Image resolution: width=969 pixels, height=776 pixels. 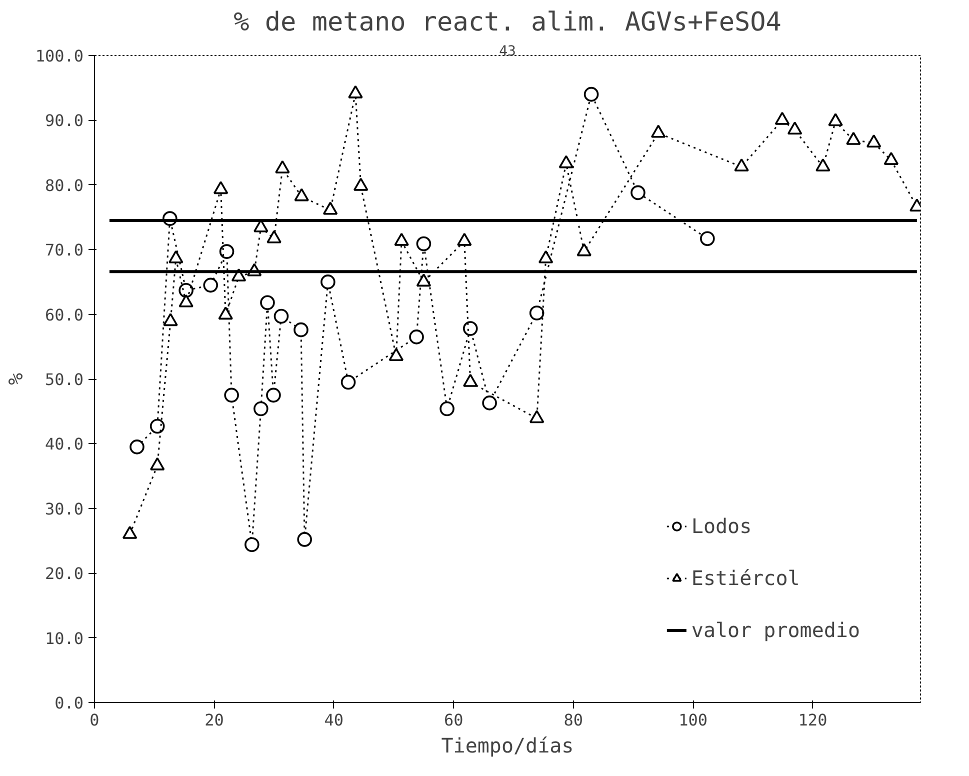 I want to click on legend-label: valor promedio, so click(x=775, y=630).